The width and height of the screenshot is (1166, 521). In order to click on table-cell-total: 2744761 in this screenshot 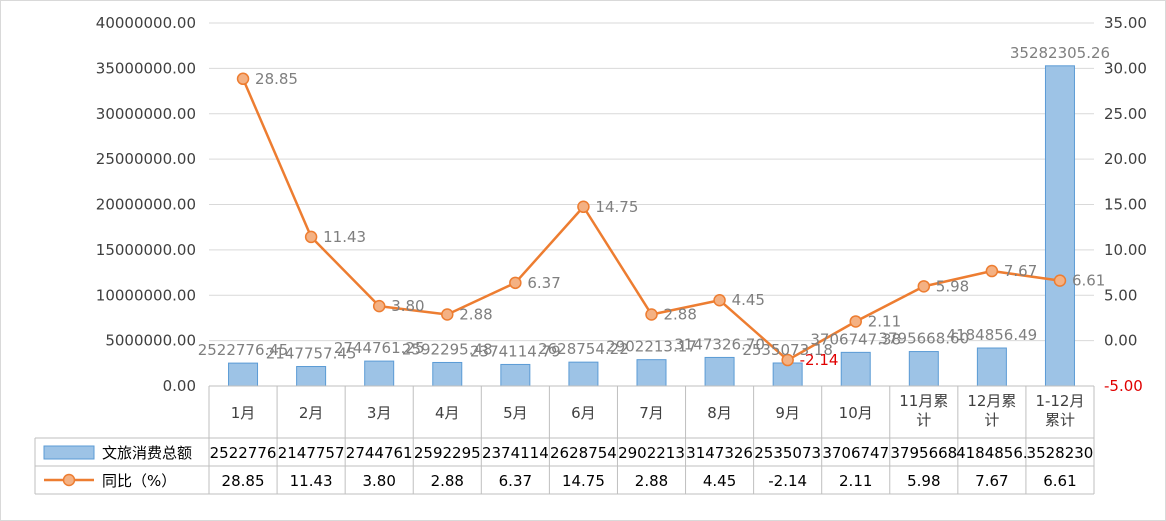, I will do `click(379, 453)`.